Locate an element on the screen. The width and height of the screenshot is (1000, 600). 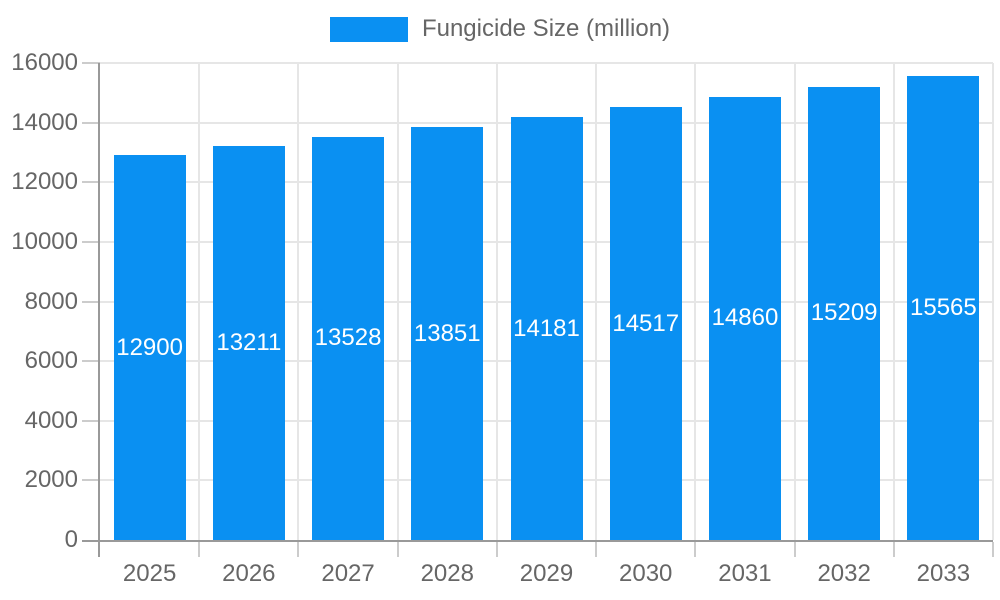
bar-value-label: 14860 is located at coordinates (745, 318).